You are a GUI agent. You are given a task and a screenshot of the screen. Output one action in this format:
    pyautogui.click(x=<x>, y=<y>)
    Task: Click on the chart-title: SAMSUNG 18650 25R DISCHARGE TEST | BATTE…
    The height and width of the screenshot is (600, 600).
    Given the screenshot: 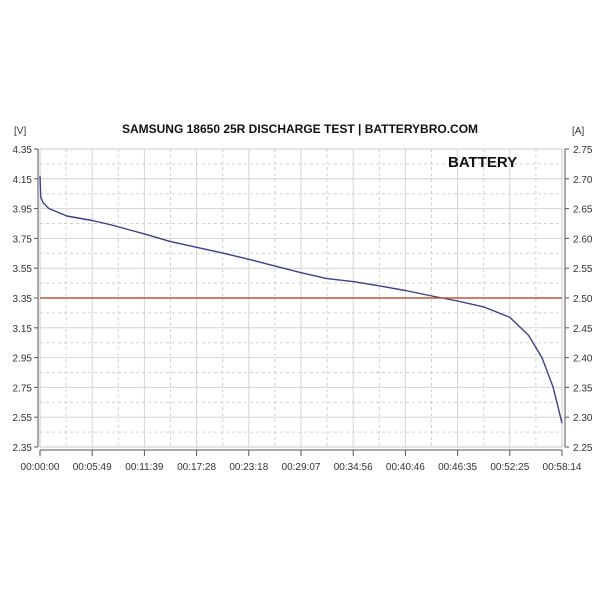 What is the action you would take?
    pyautogui.click(x=300, y=129)
    